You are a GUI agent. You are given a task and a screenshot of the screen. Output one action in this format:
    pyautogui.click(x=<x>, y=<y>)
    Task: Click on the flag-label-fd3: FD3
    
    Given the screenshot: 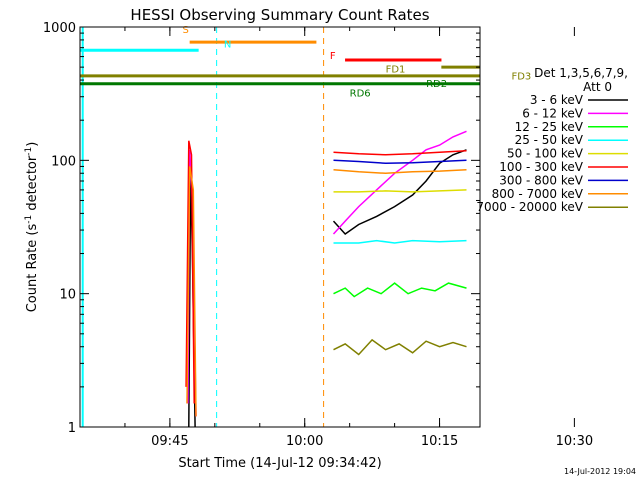 What is the action you would take?
    pyautogui.click(x=521, y=76)
    